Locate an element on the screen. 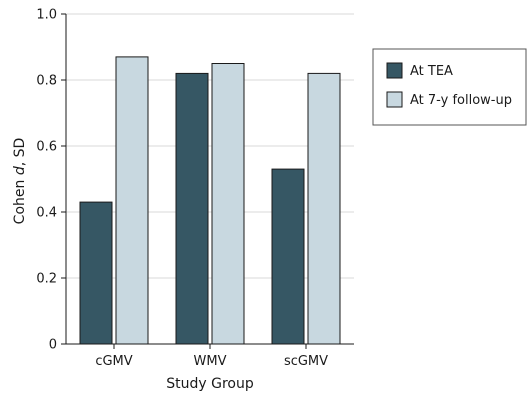  bar-scgmv-at-tea is located at coordinates (288, 256).